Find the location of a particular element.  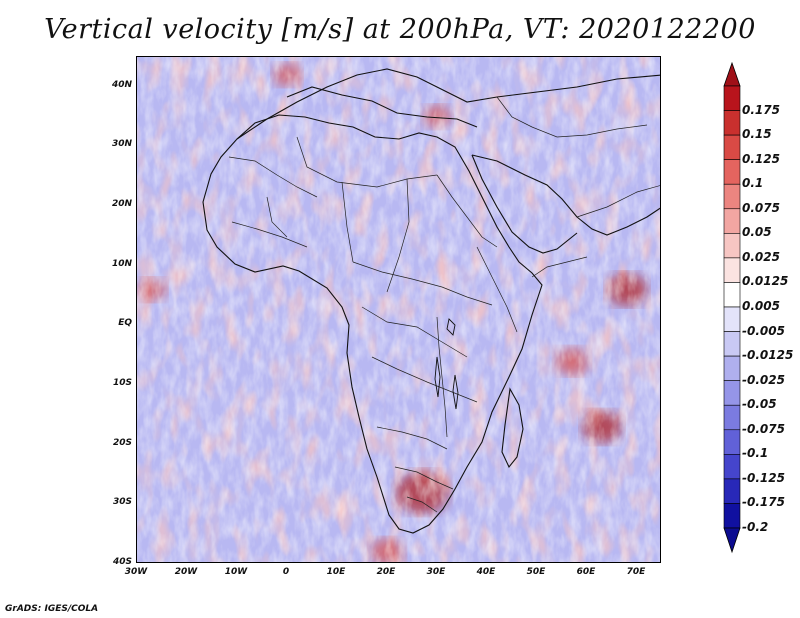

colorbar-label: -0.0125 is located at coordinates (768, 355).